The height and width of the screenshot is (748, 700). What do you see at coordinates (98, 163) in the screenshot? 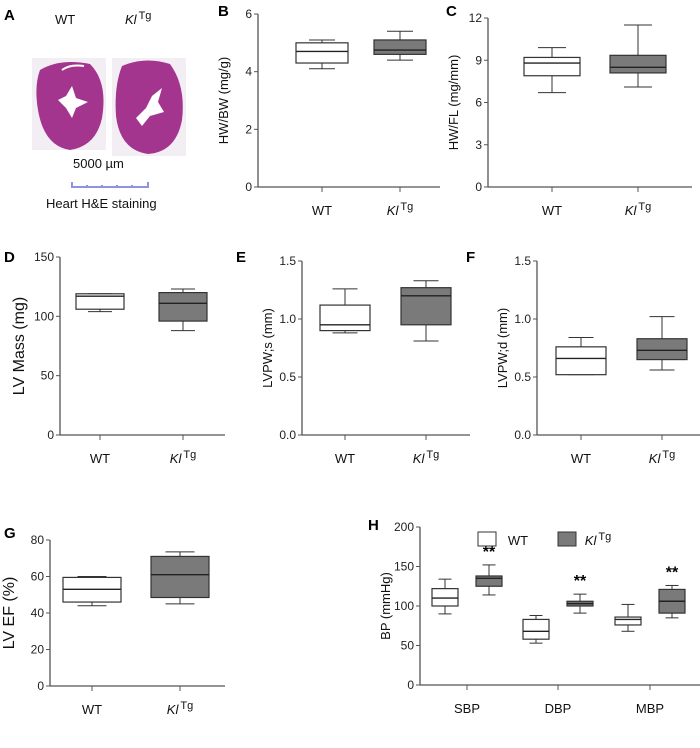
I see `scale-bar-label: 5000 µm` at bounding box center [98, 163].